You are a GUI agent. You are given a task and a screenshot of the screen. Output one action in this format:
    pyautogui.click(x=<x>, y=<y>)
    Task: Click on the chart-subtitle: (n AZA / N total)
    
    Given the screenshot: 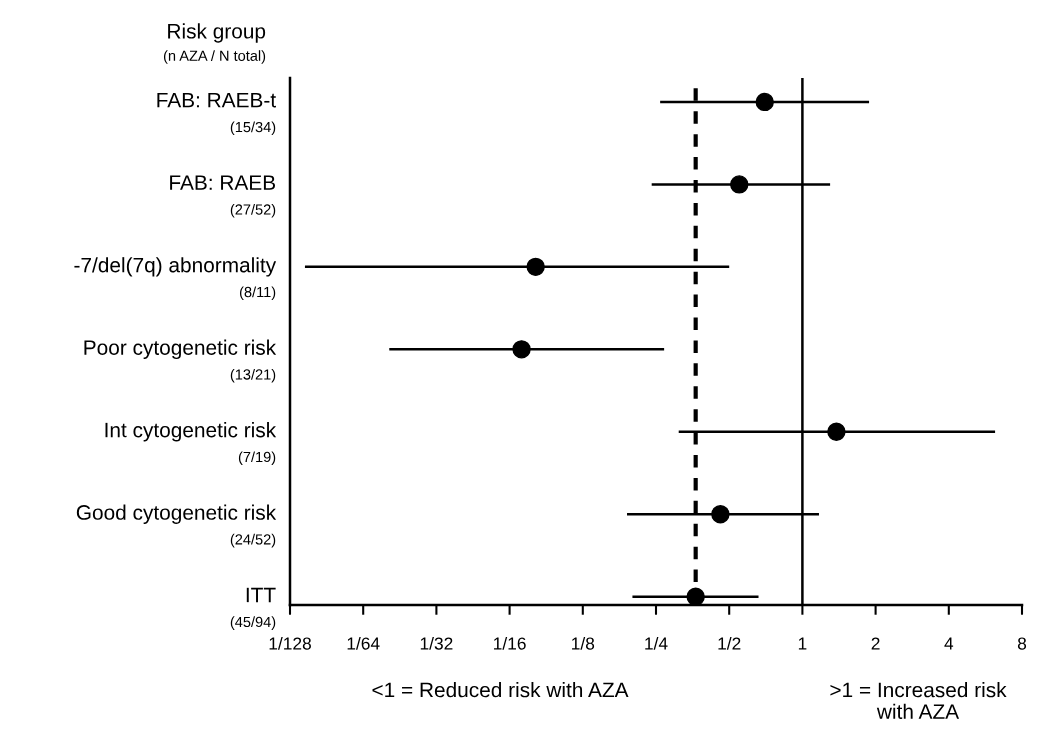 What is the action you would take?
    pyautogui.click(x=214, y=57)
    